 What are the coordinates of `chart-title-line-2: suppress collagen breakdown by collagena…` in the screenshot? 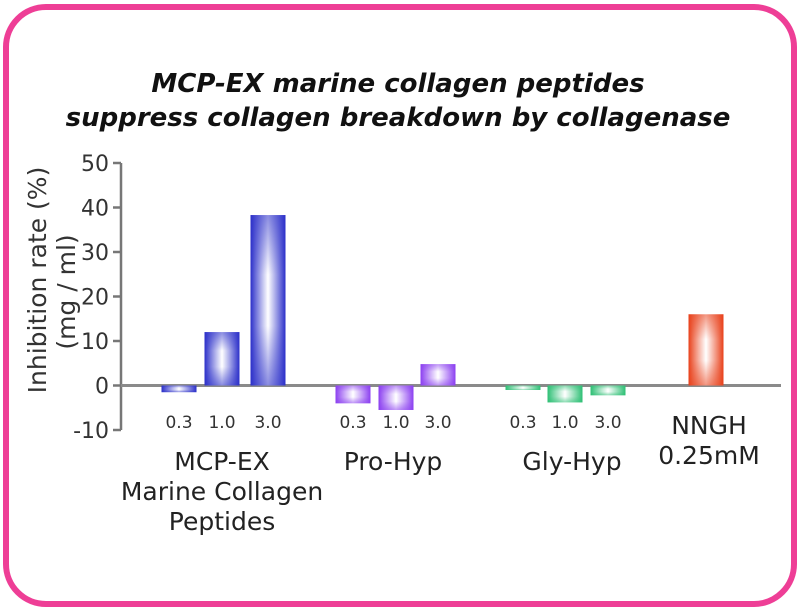 It's located at (398, 118).